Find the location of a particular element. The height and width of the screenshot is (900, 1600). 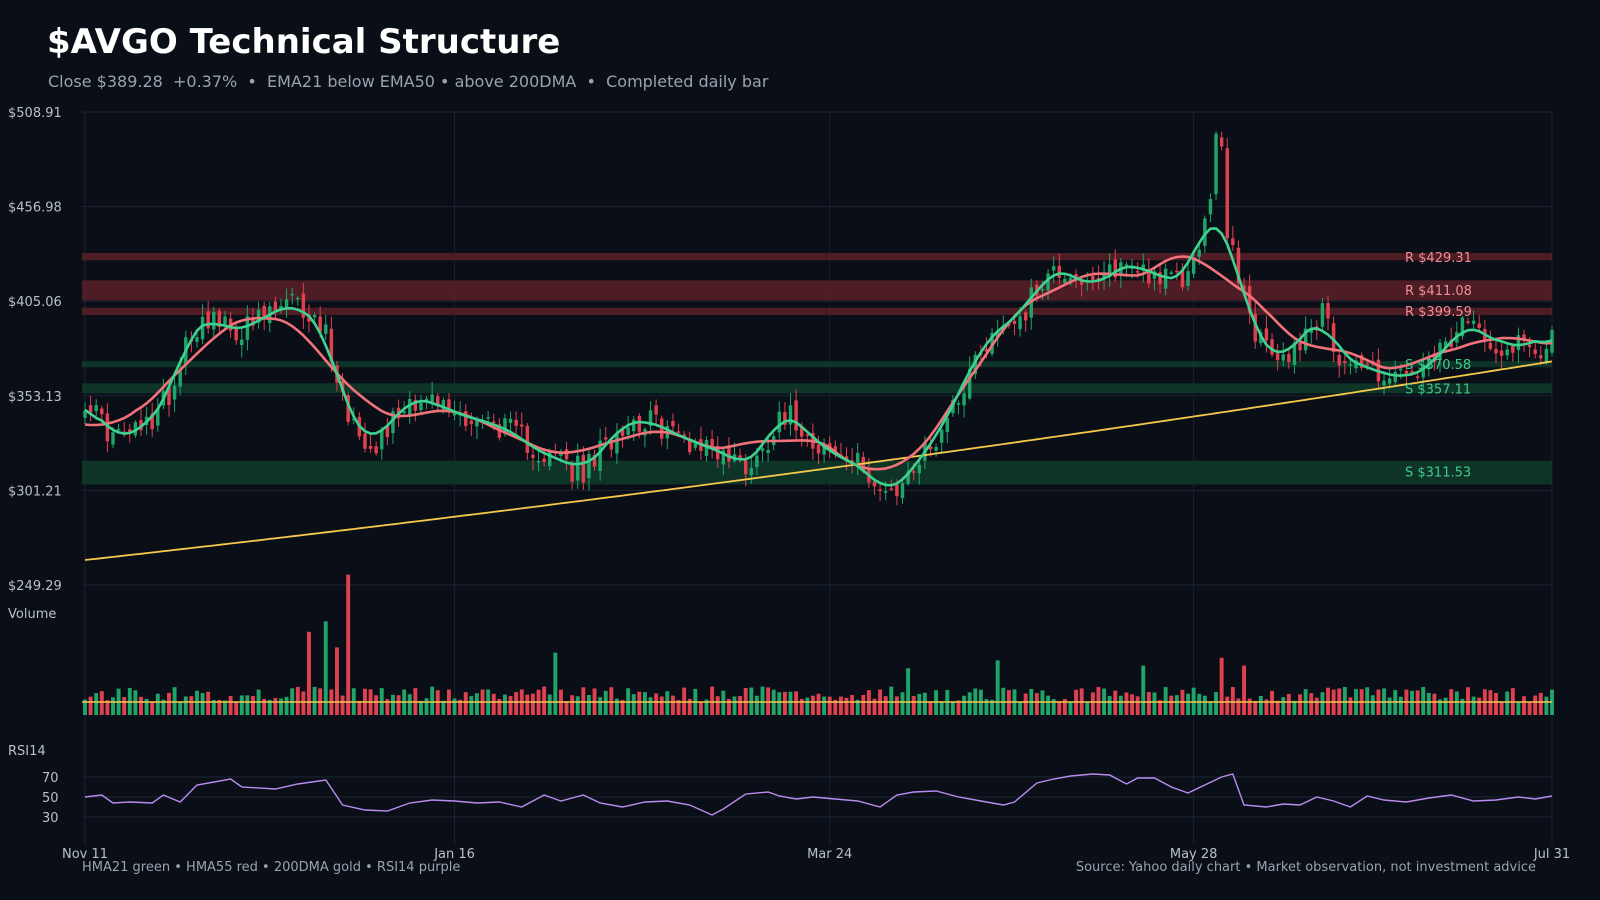

rsi-label: RSI14 is located at coordinates (27, 751).